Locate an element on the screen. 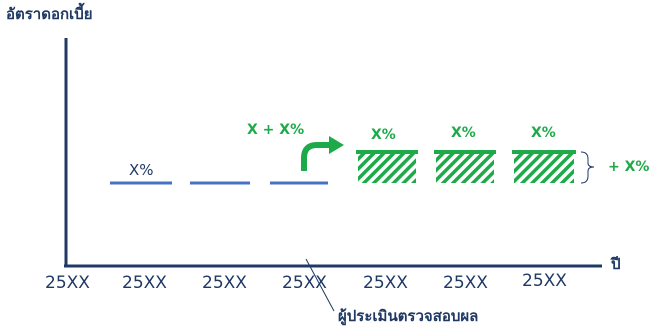 This screenshot has height=331, width=672. assessment-pointer is located at coordinates (320, 285).